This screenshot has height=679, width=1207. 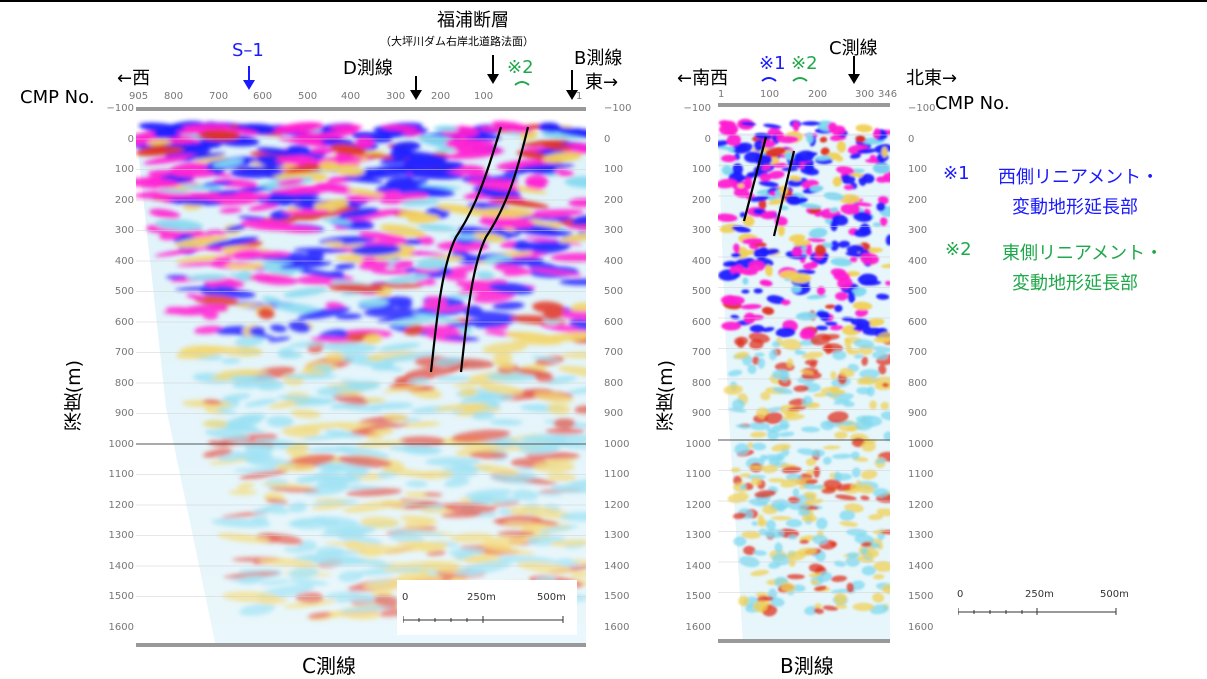 I want to click on depth-tick: 1400, so click(x=121, y=566).